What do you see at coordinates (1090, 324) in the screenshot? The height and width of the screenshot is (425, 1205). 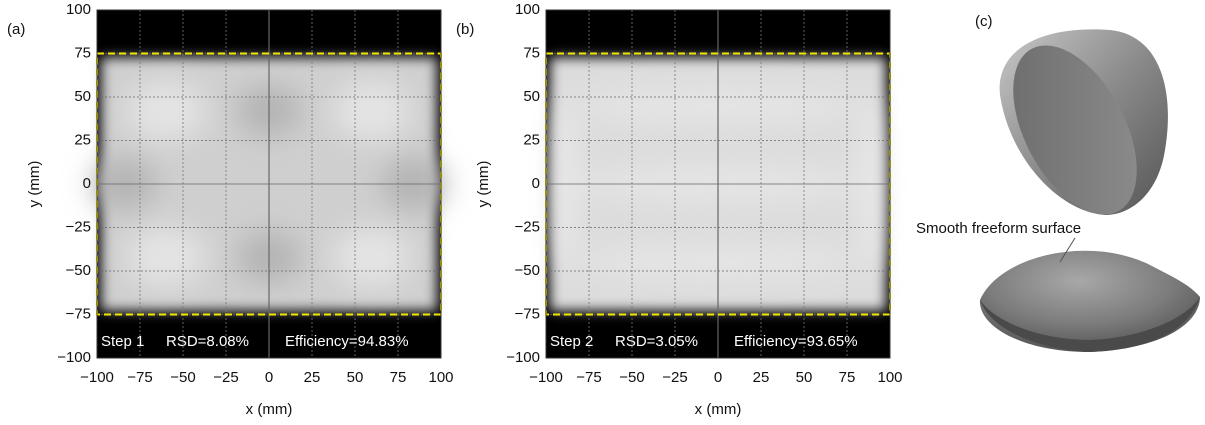 I see `lens-rim` at bounding box center [1090, 324].